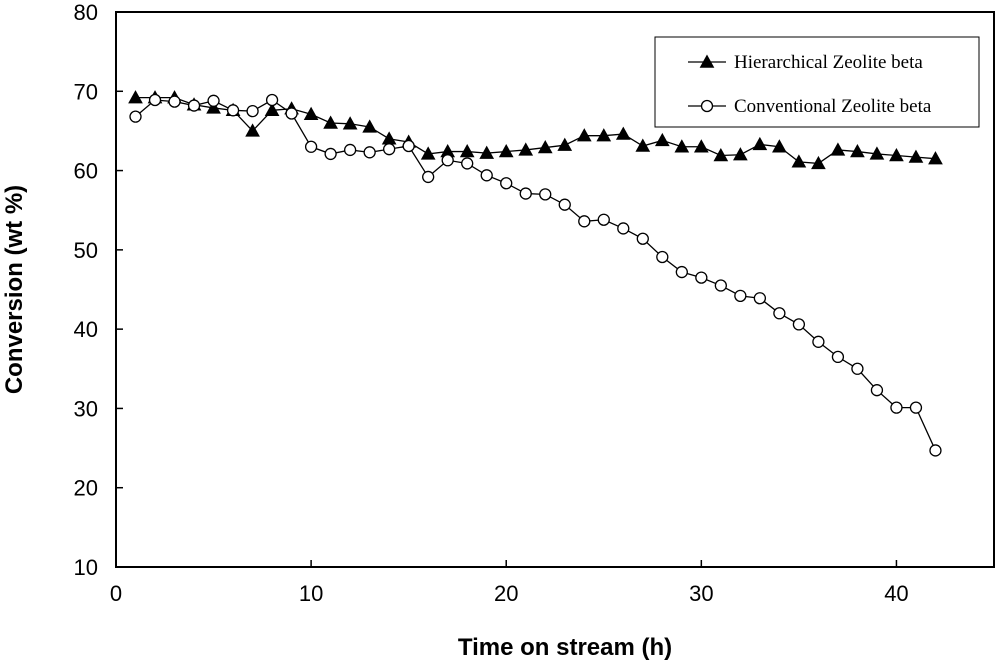 The width and height of the screenshot is (1000, 660). I want to click on x-tick-label: 0, so click(116, 593).